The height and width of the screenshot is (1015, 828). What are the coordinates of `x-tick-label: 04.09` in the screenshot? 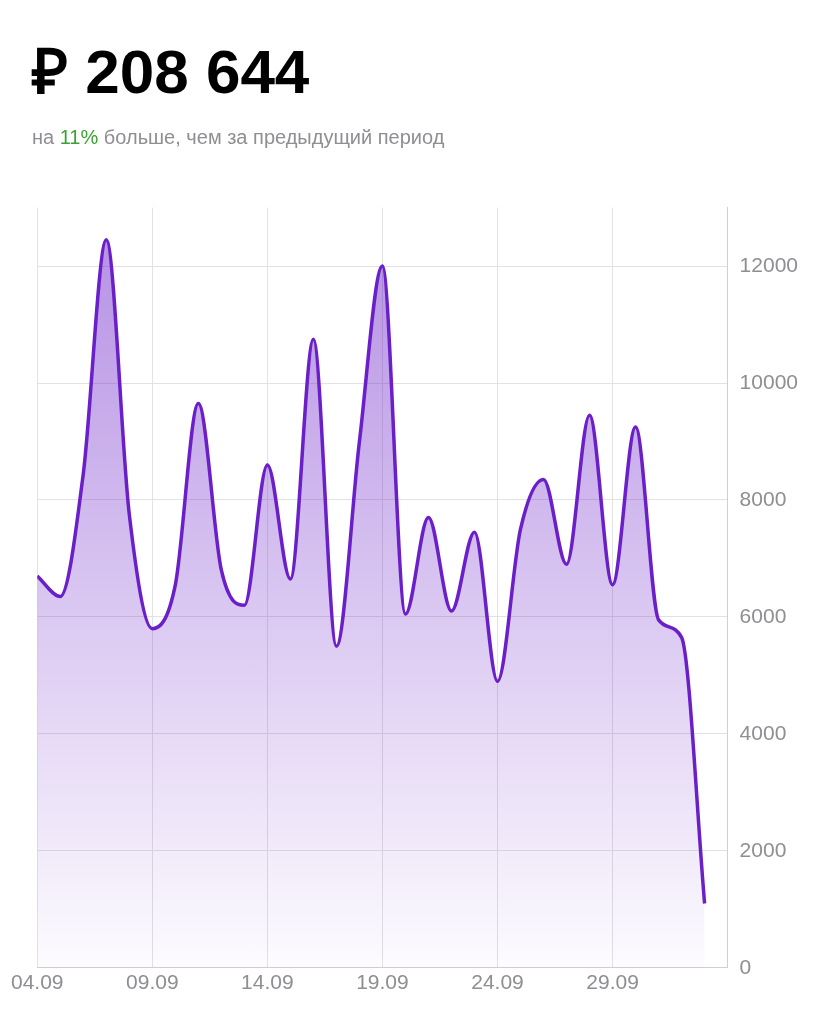 It's located at (37, 982).